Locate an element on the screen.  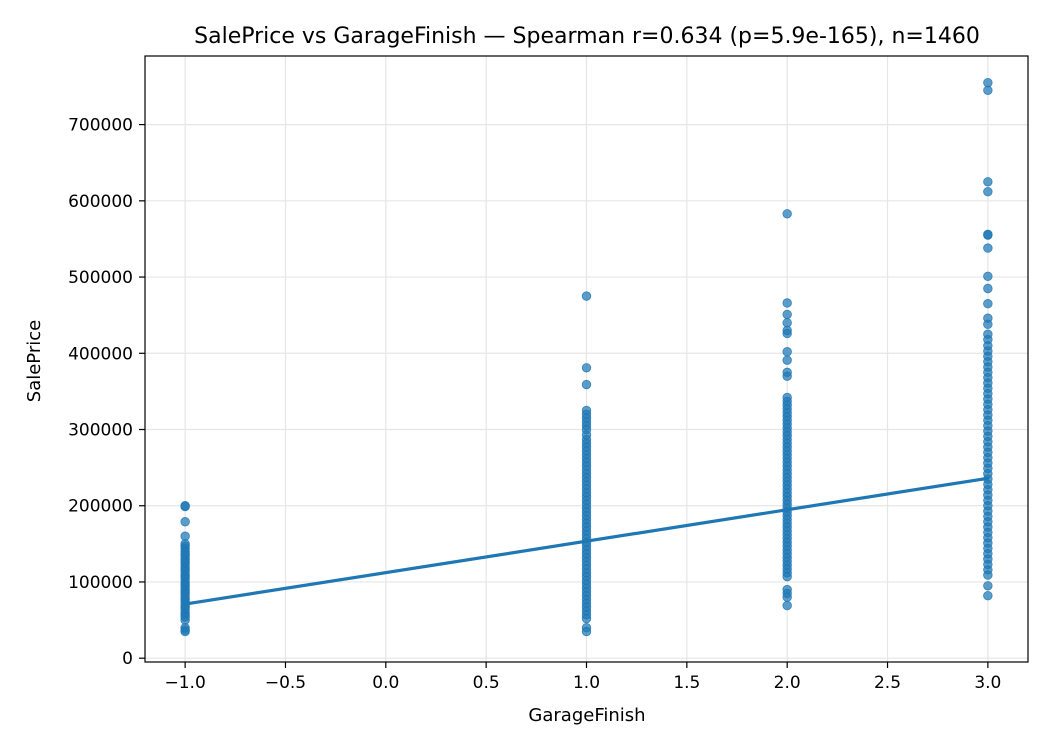
x-axis-title: GarageFinish is located at coordinates (586, 715).